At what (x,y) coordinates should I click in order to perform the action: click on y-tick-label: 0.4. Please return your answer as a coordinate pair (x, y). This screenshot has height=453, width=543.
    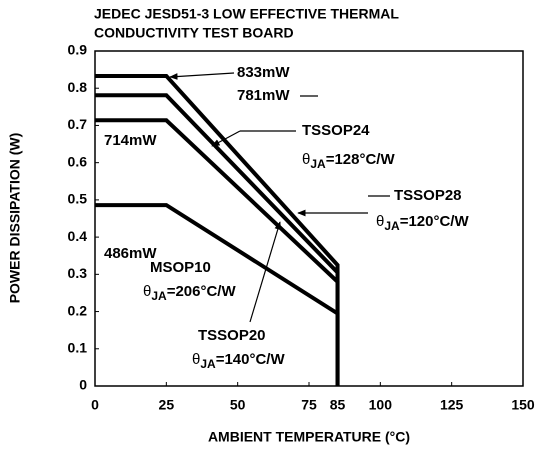
    Looking at the image, I should click on (78, 236).